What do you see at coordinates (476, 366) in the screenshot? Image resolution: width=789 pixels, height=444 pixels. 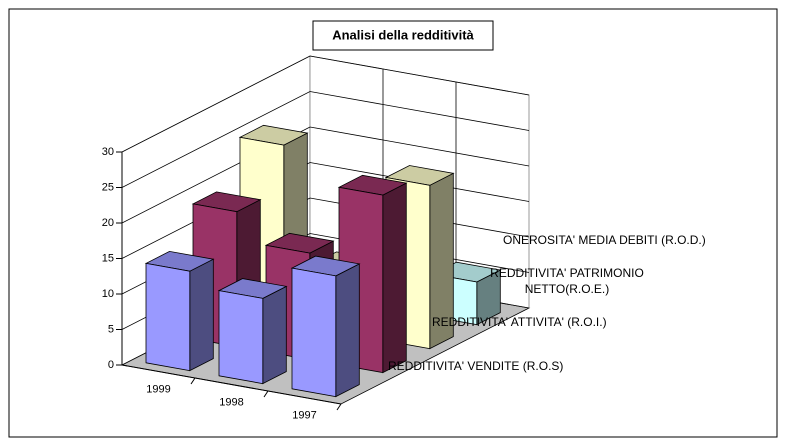 I see `series-label: REDDITIVITA' VENDITE (R.O.S)` at bounding box center [476, 366].